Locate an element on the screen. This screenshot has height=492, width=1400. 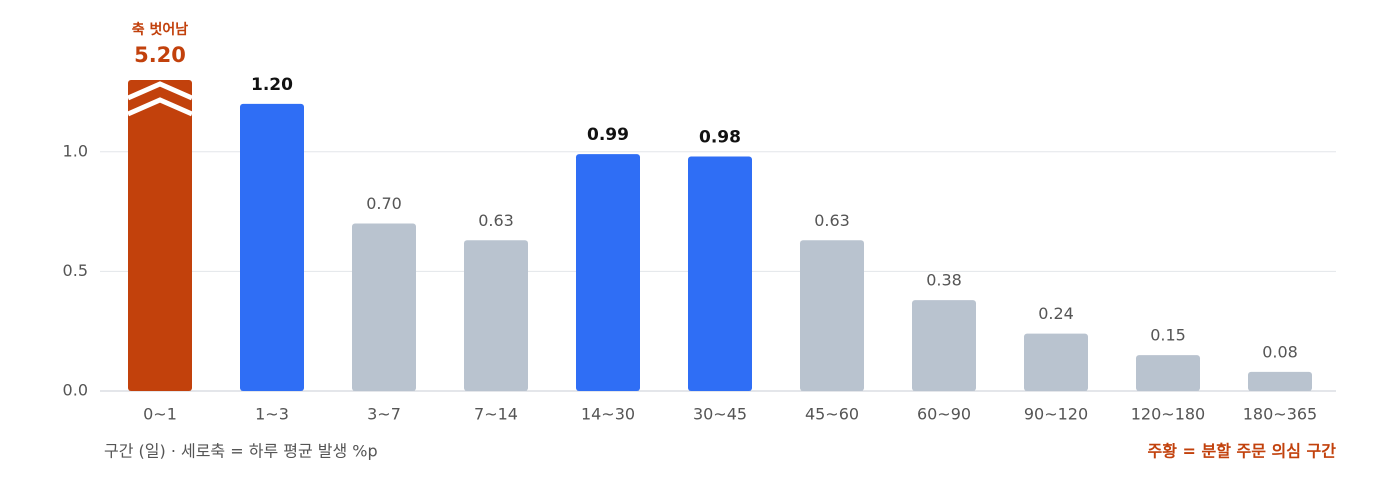
x-tick-label: 45~60 is located at coordinates (832, 414).